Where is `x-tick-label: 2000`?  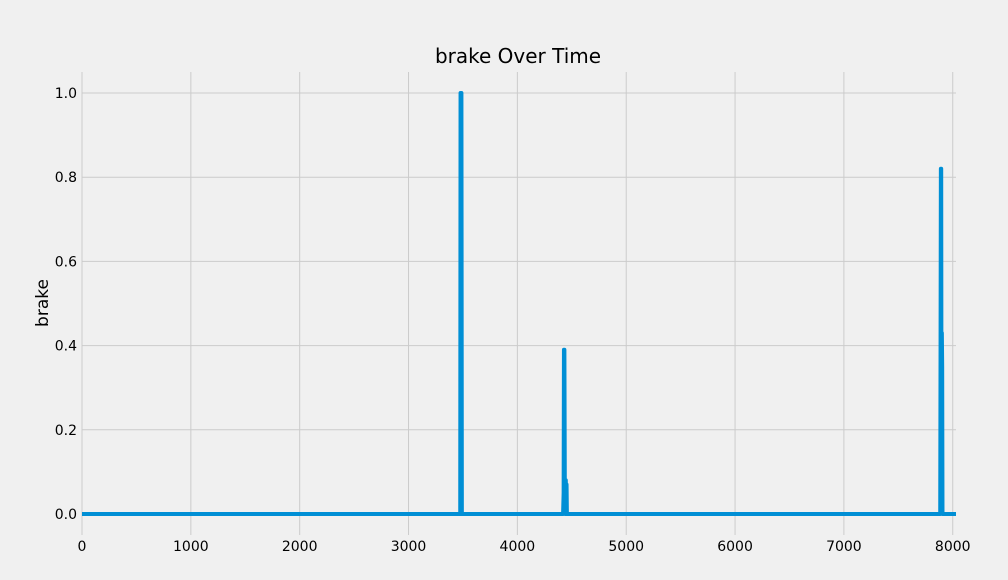 x-tick-label: 2000 is located at coordinates (300, 547).